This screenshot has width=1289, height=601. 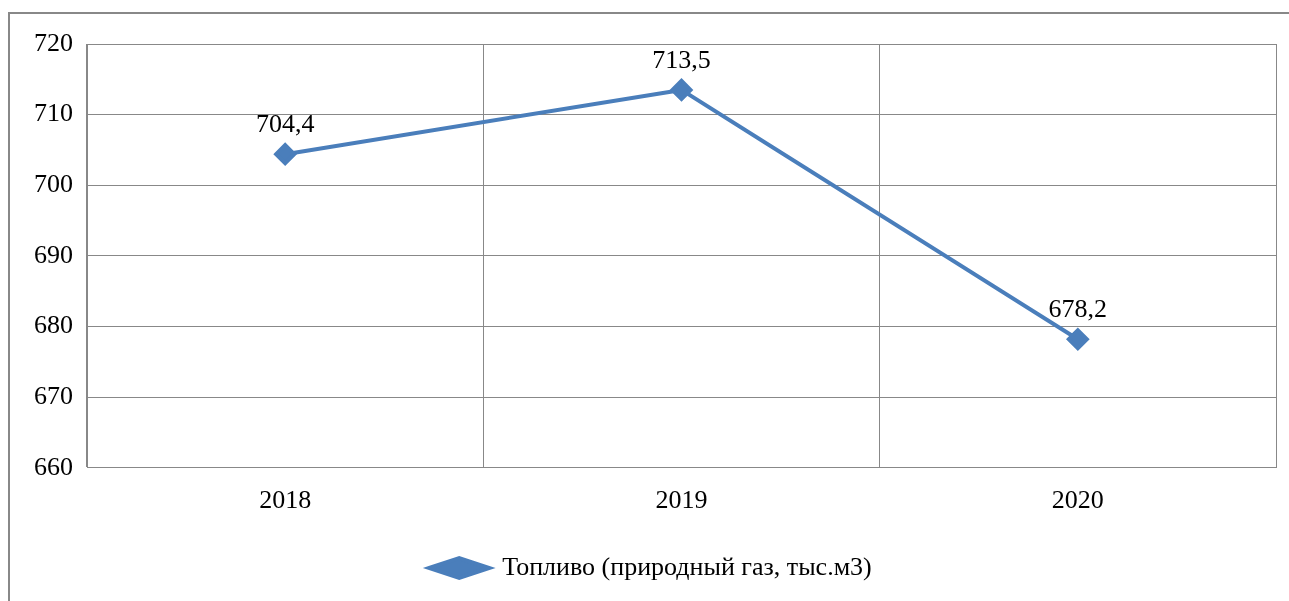 I want to click on data-label: 678,2, so click(x=1078, y=309).